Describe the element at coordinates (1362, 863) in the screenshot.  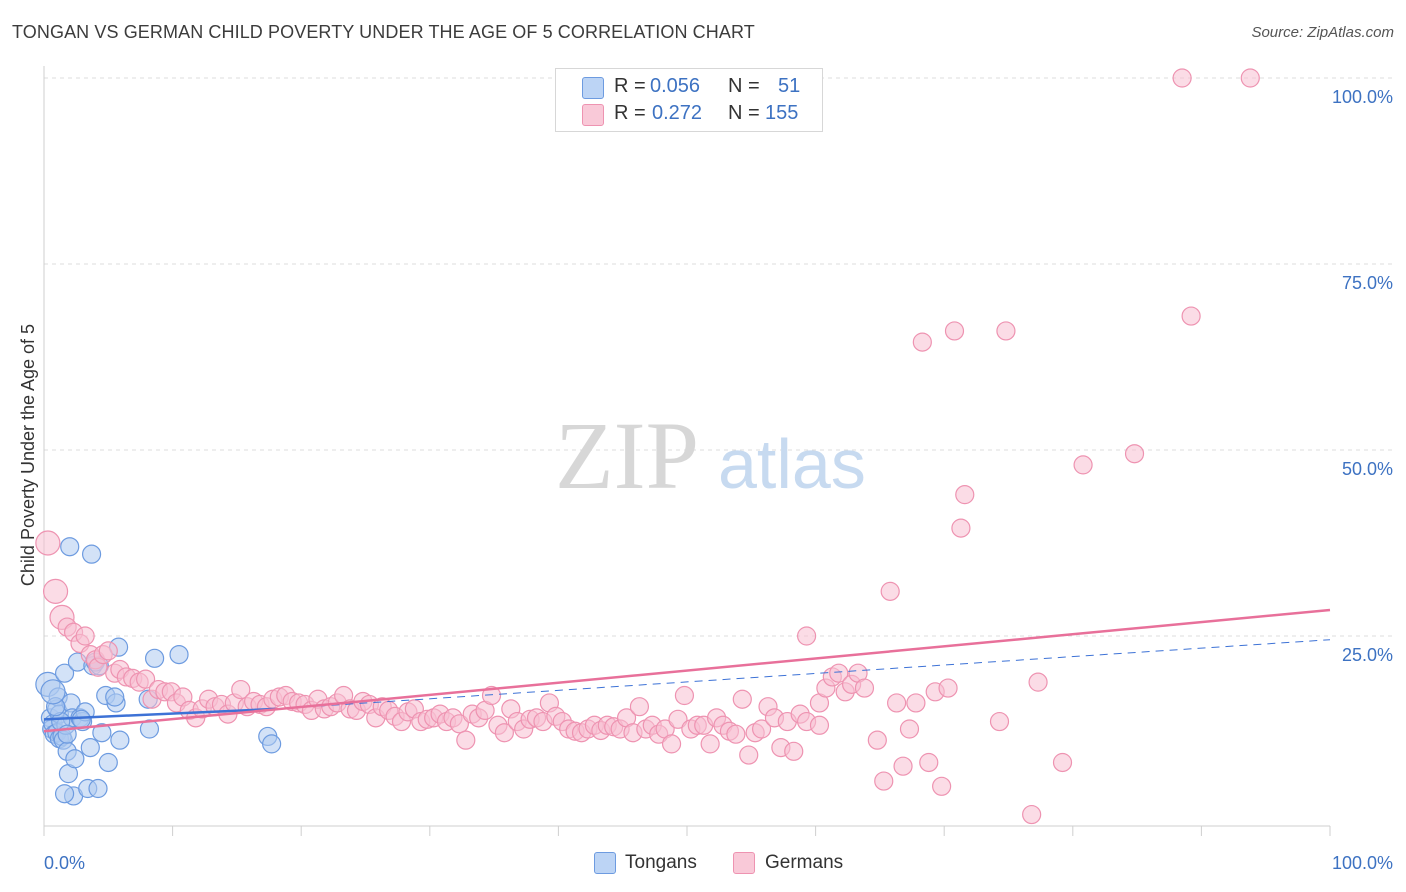
I see `x-tick-label: 100.0%` at that location.